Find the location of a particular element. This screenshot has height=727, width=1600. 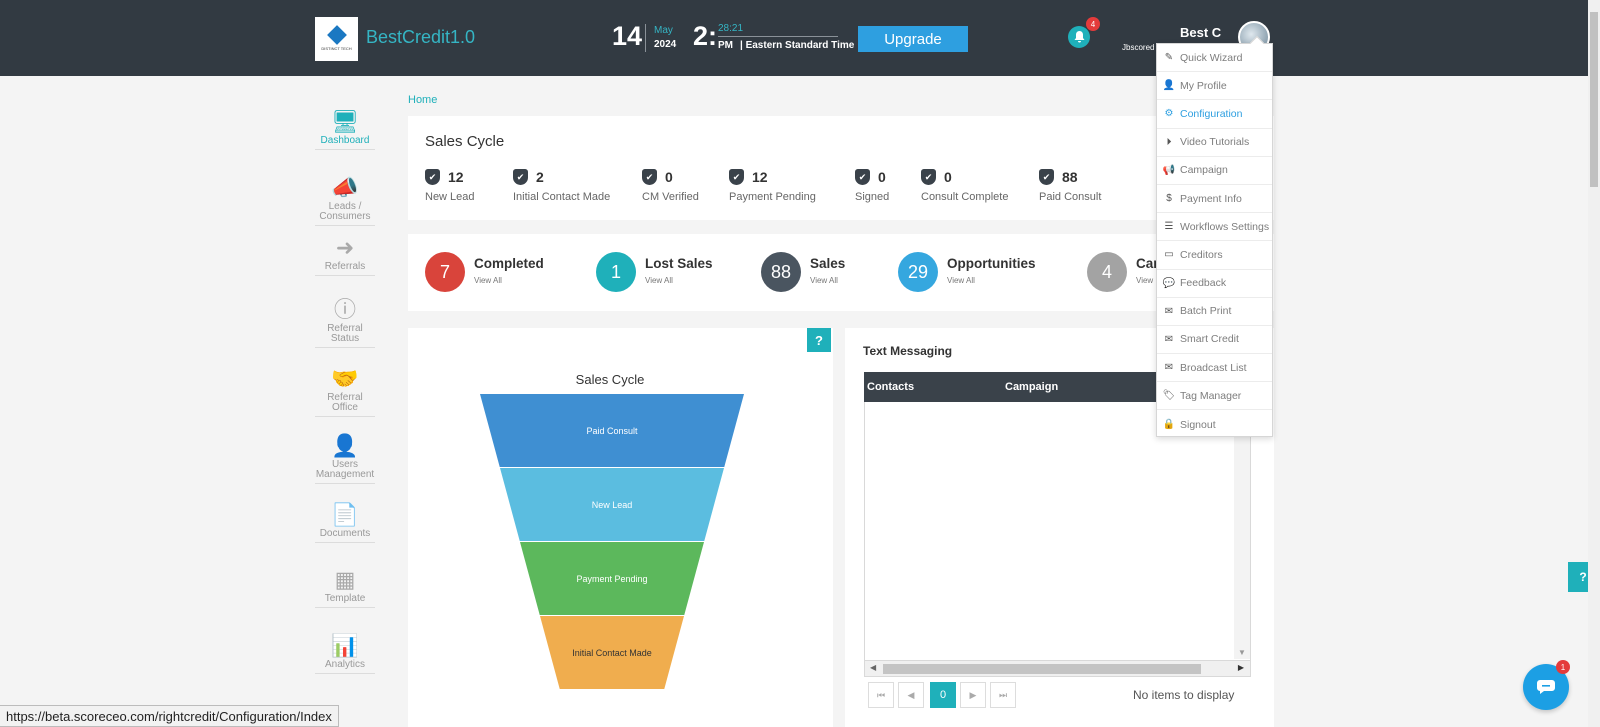

column-campaign: Campaign is located at coordinates (1032, 387).